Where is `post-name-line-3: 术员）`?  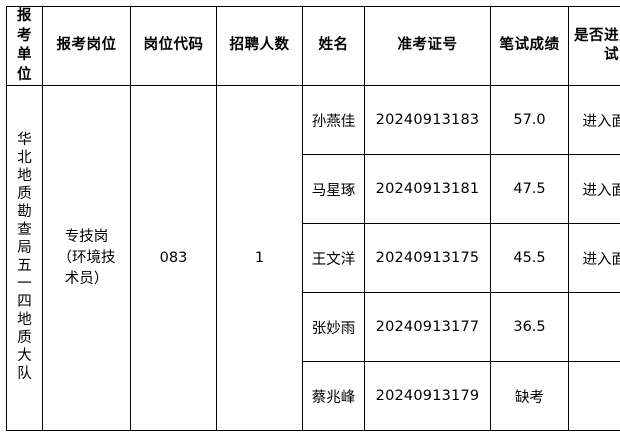
post-name-line-3: 术员） is located at coordinates (86, 279).